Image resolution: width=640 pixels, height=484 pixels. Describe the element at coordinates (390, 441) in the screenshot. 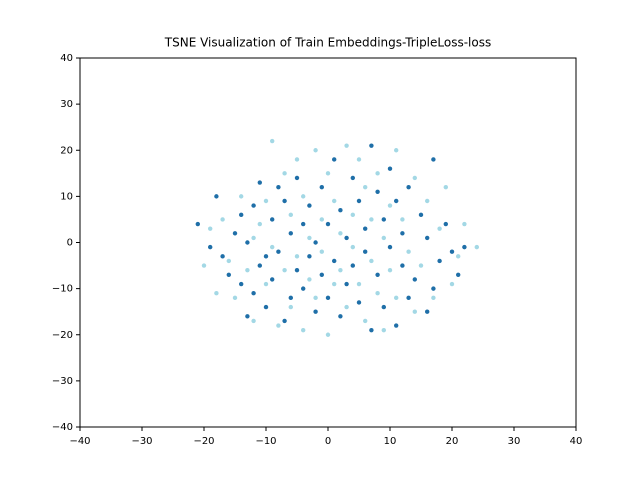

I see `x-tick-label: 10` at that location.